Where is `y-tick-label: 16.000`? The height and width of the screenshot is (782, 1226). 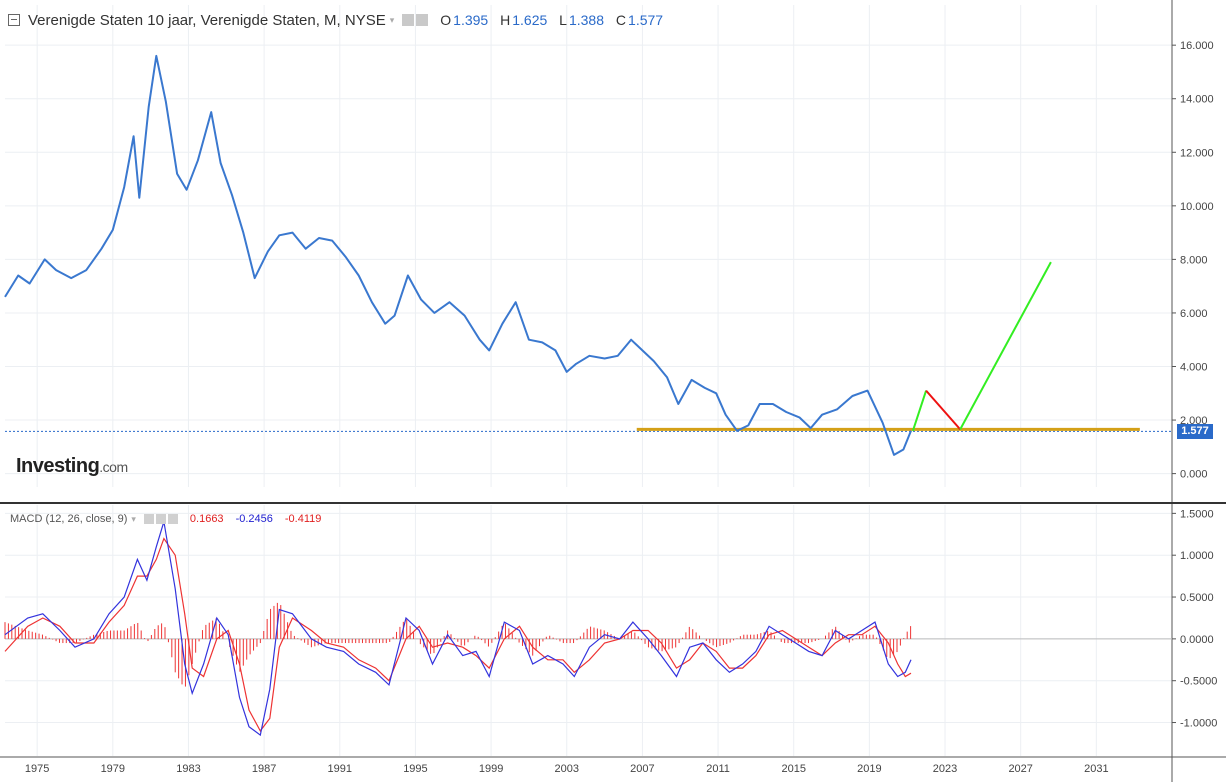
y-tick-label: 16.000 is located at coordinates (1197, 46).